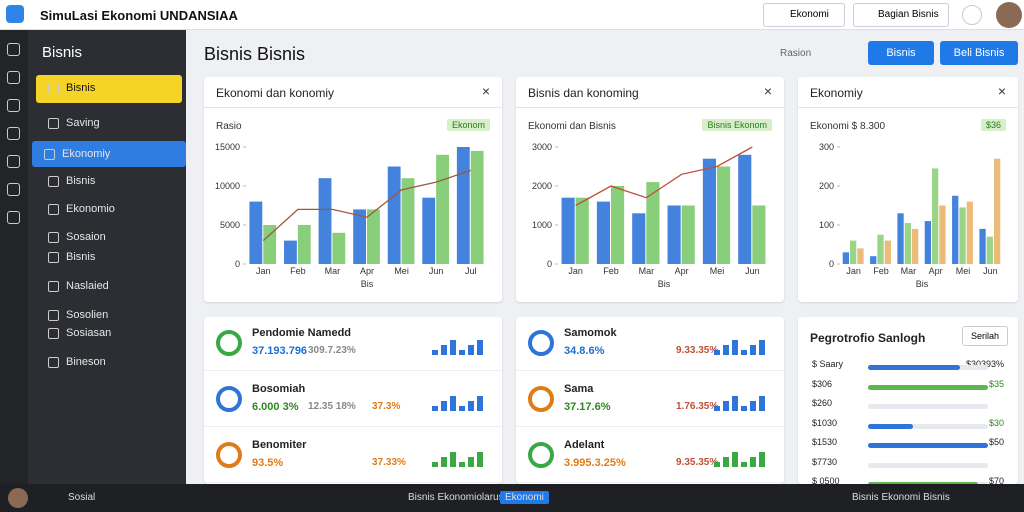 Image resolution: width=1024 pixels, height=512 pixels. I want to click on chart-title: Ekonomi dan konomiy, so click(275, 93).